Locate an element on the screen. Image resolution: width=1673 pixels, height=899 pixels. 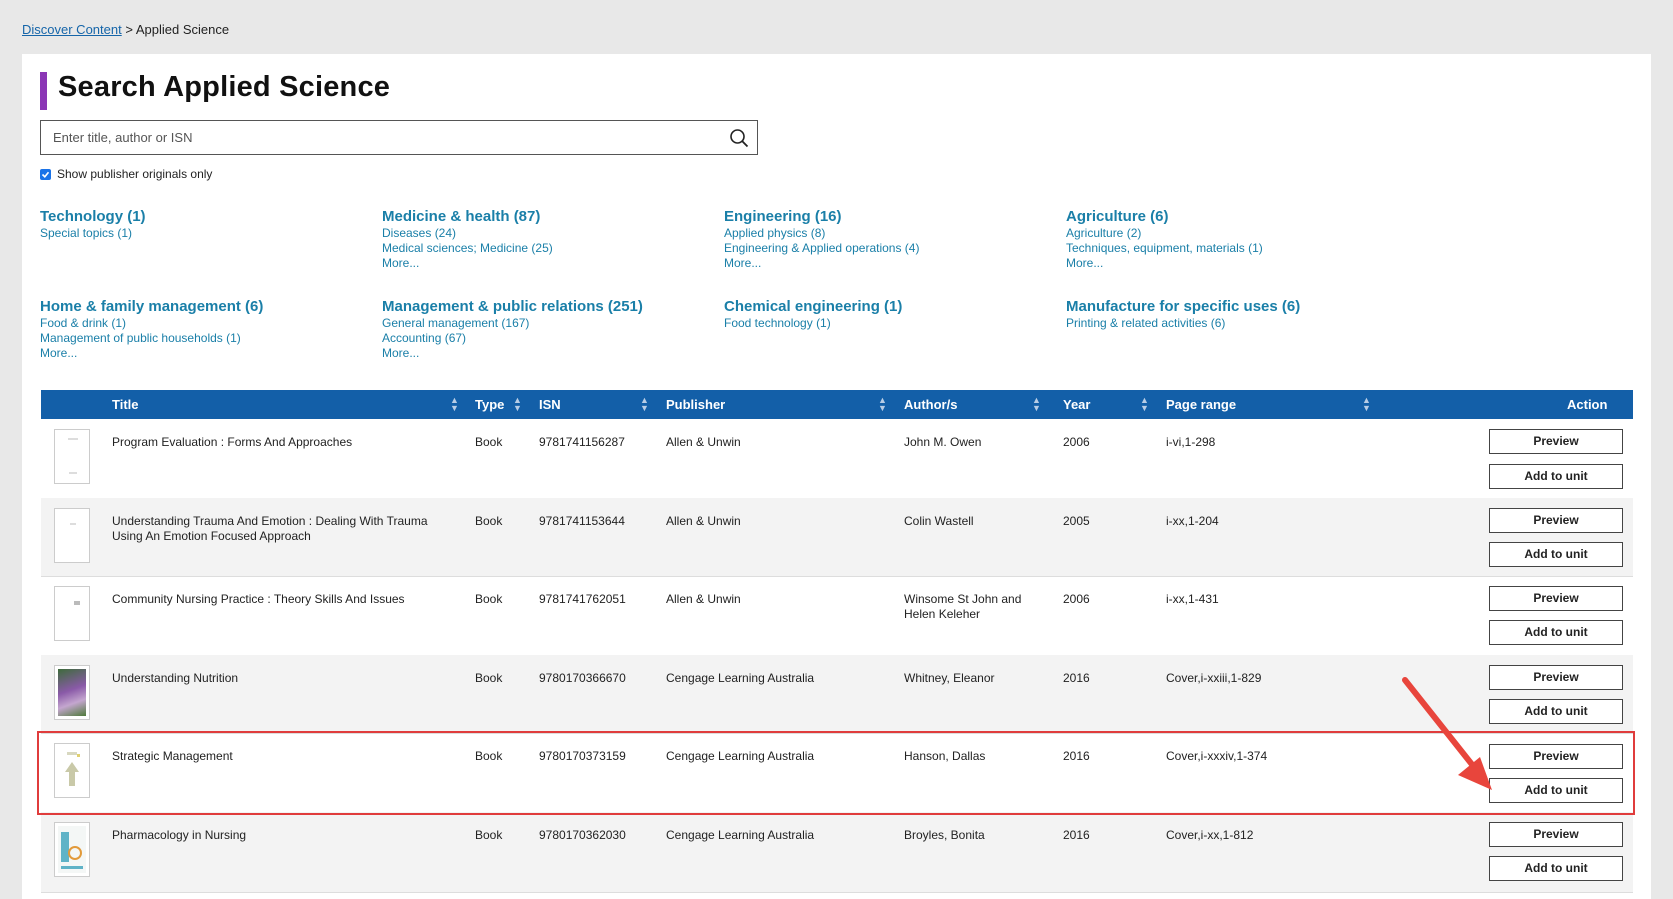
column-header-page-range: Page range is located at coordinates (1201, 404).